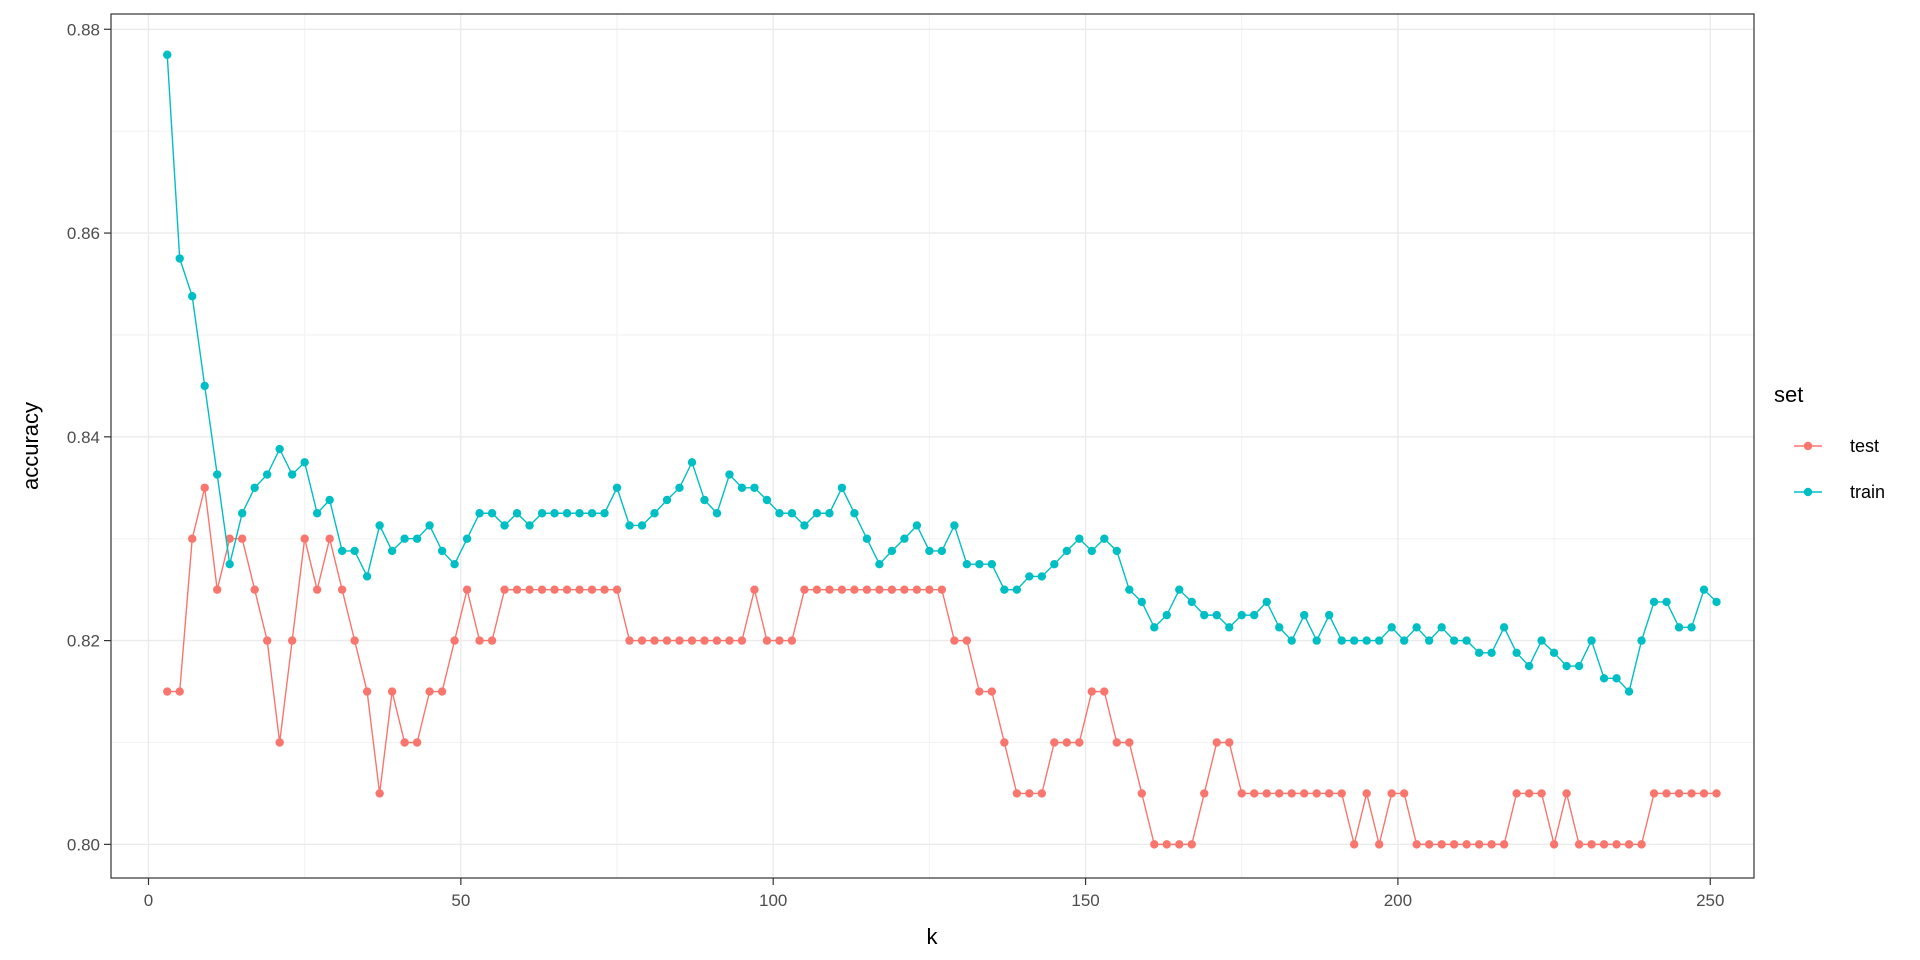 The height and width of the screenshot is (960, 1920). I want to click on x-tick-label: 250, so click(1710, 900).